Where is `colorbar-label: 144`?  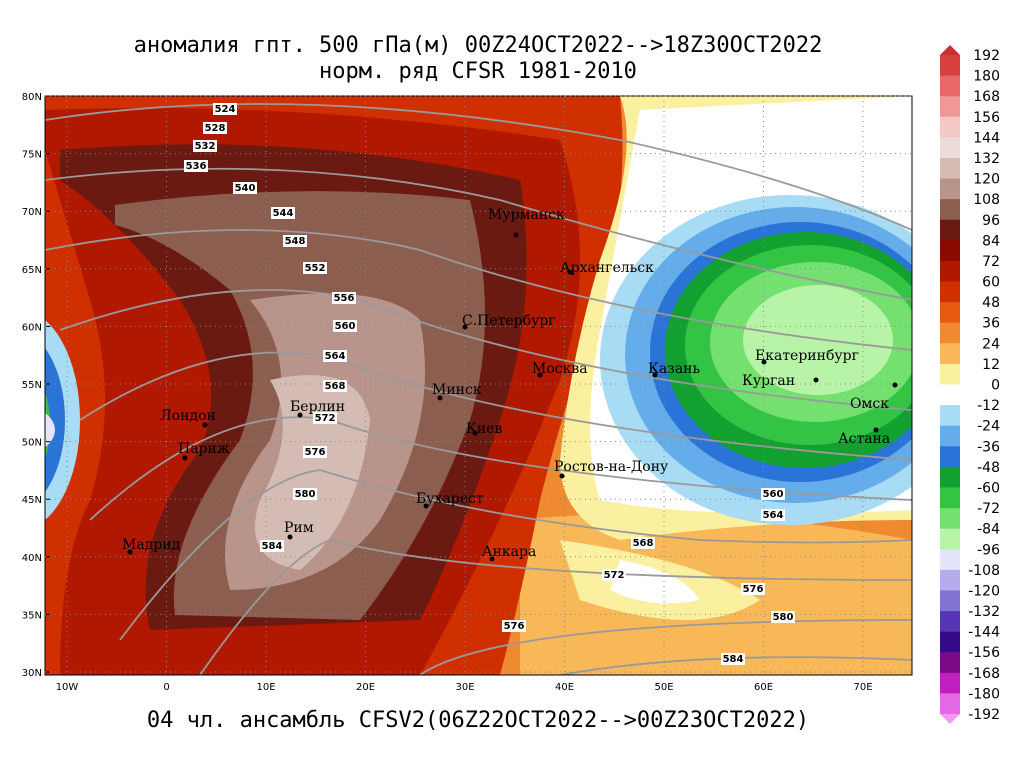
colorbar-label: 144 is located at coordinates (986, 138).